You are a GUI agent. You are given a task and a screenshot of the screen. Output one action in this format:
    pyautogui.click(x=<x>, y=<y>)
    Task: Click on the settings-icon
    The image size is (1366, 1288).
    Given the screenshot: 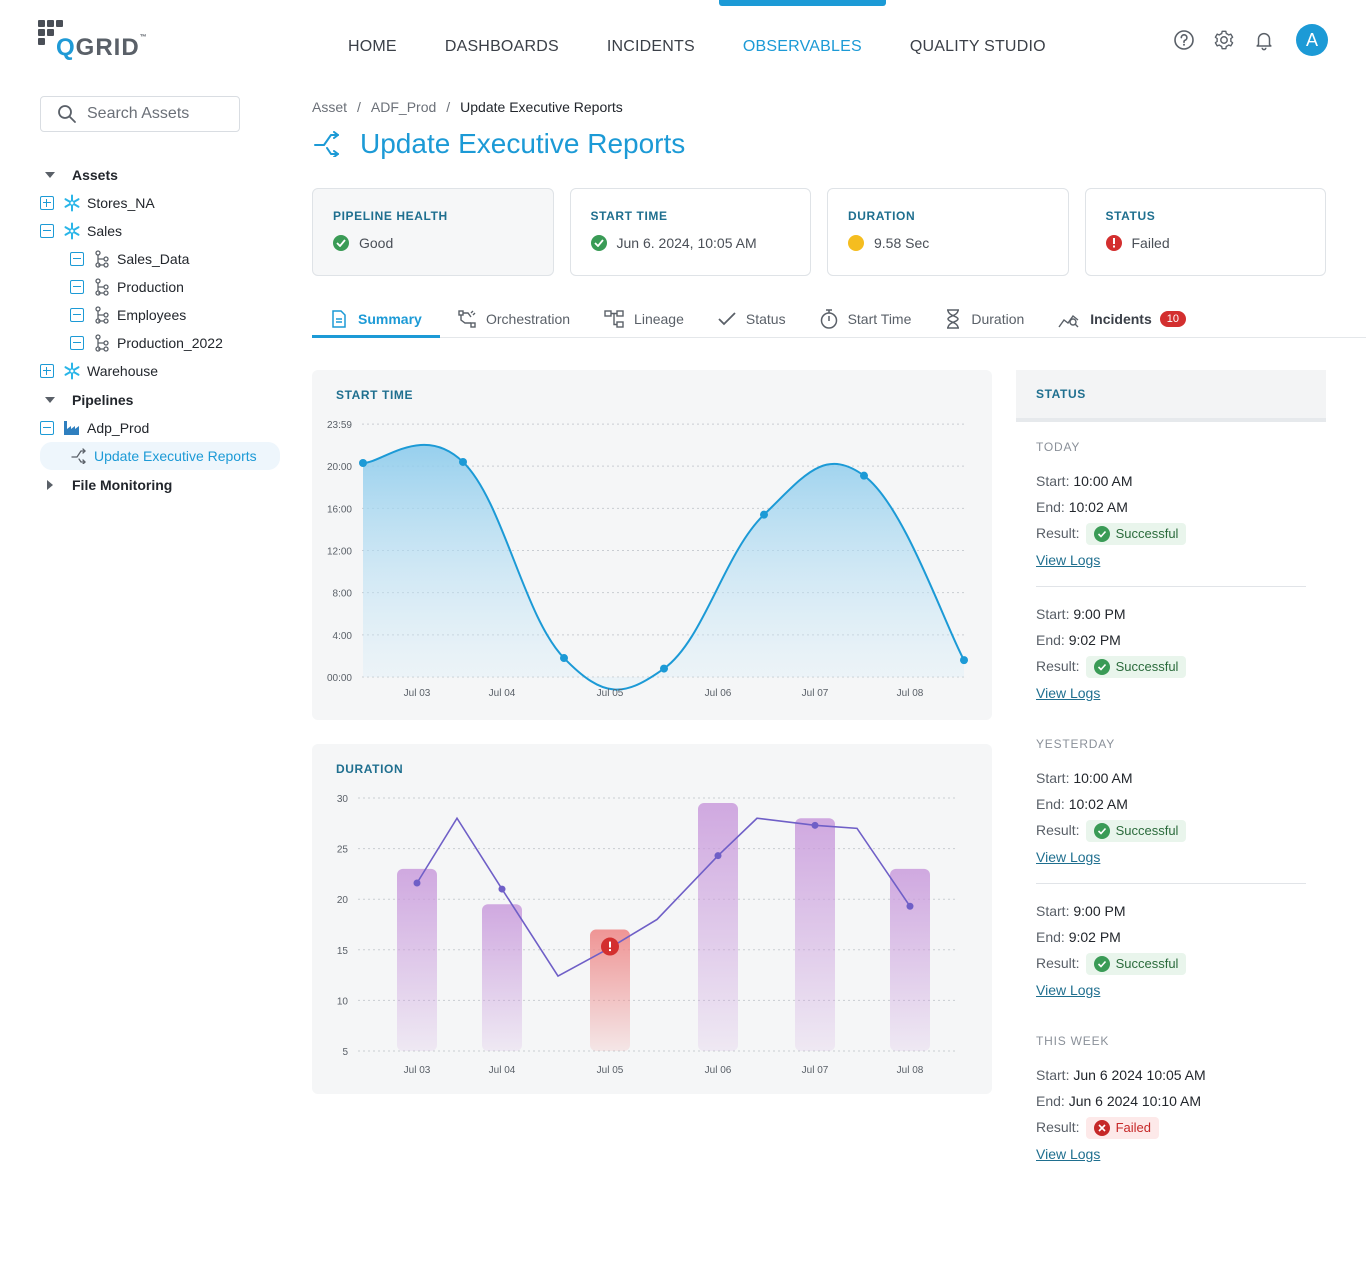 What is the action you would take?
    pyautogui.click(x=1224, y=40)
    